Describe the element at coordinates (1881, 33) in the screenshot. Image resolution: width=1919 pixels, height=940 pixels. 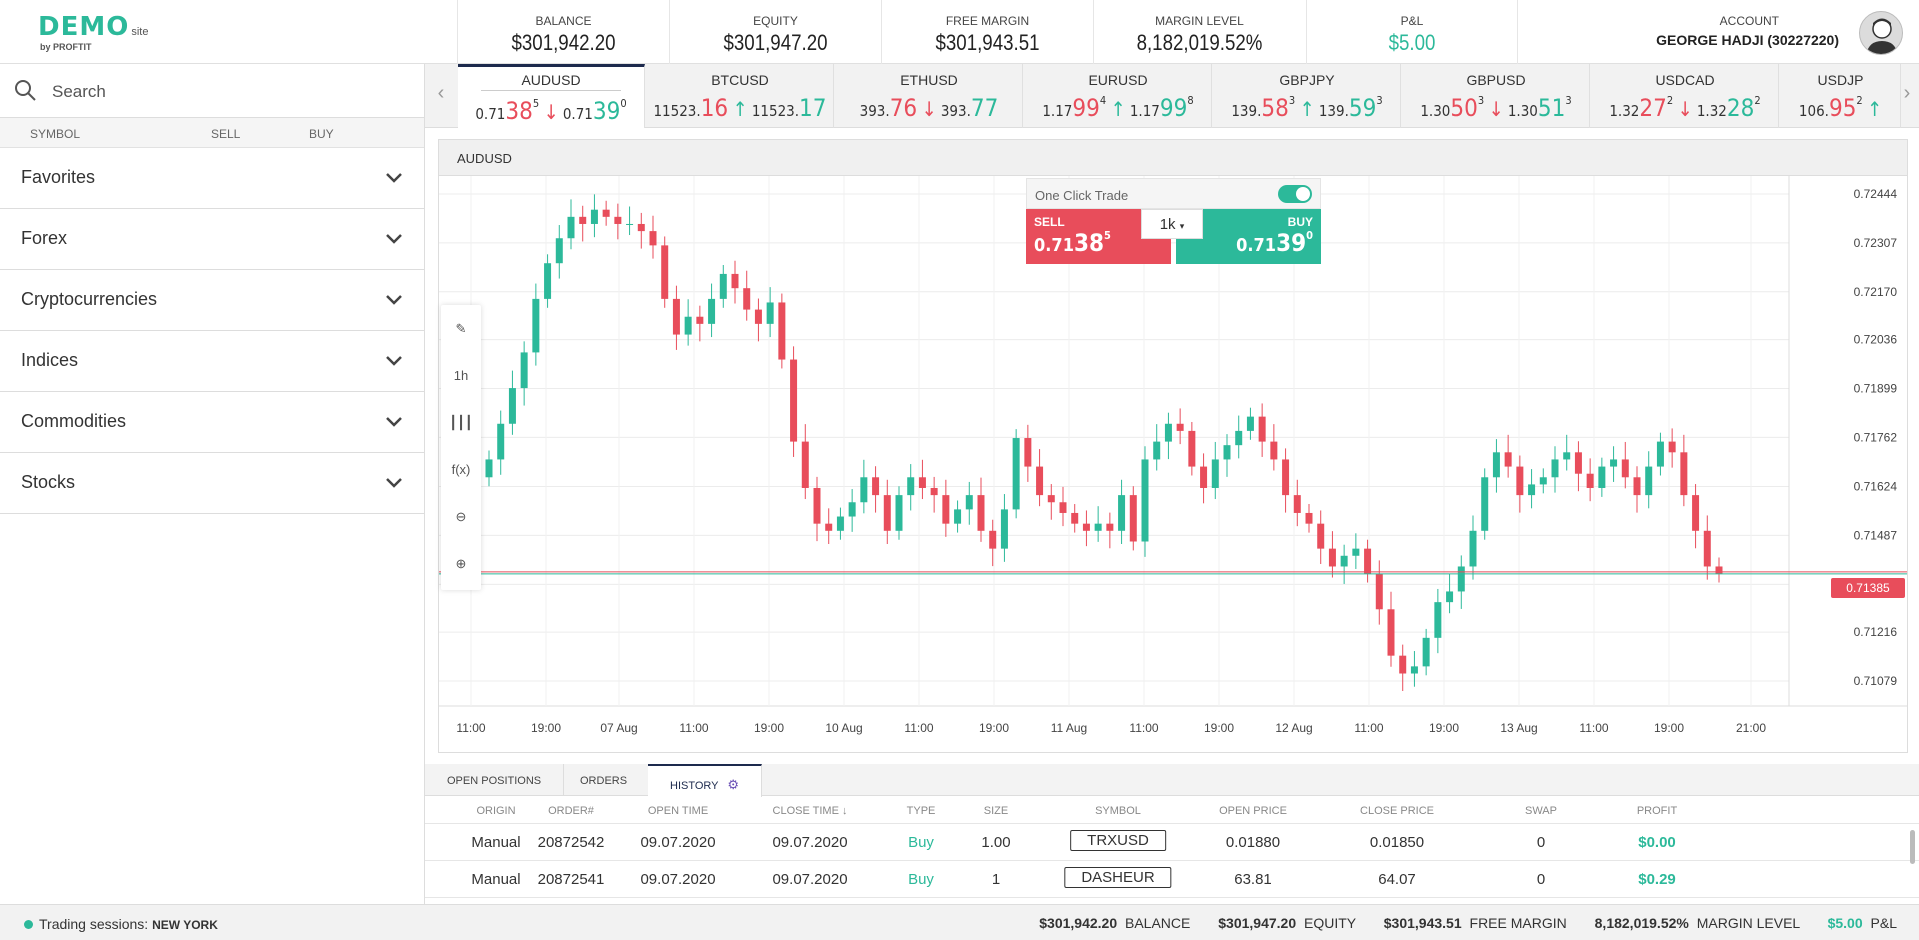
I see `avatar` at that location.